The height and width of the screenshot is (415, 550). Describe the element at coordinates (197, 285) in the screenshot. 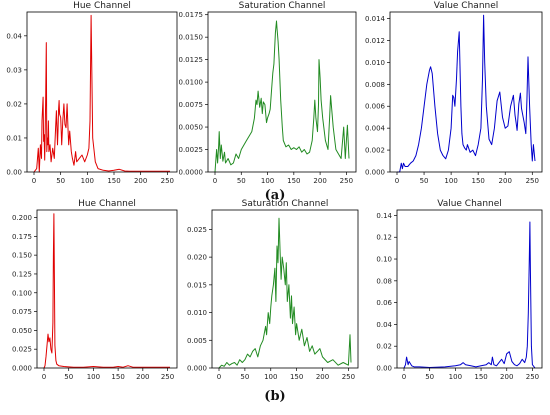

I see `y-tick-label: 0.015` at that location.